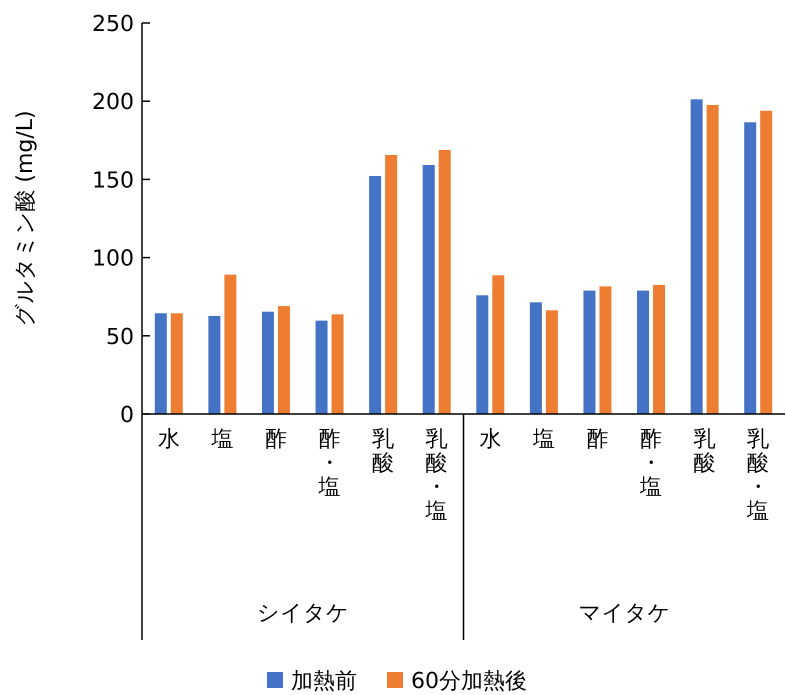  What do you see at coordinates (113, 181) in the screenshot?
I see `y-tick-label: 150` at bounding box center [113, 181].